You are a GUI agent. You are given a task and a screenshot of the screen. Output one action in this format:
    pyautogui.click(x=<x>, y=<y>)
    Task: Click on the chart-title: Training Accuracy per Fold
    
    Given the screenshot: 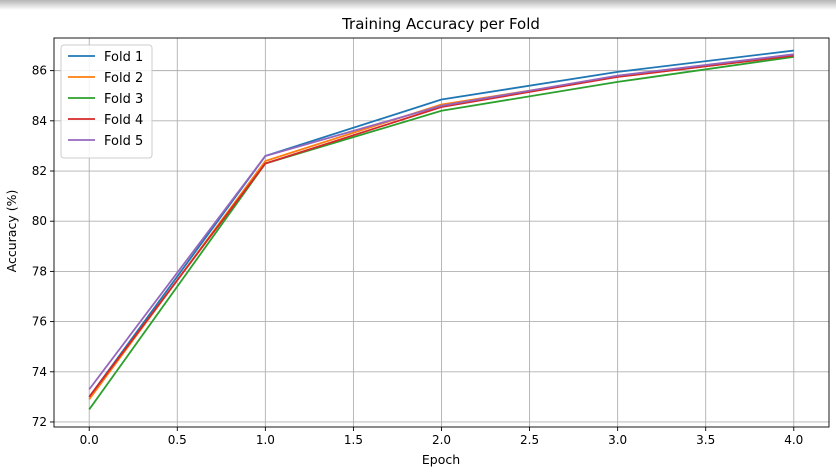 What is the action you would take?
    pyautogui.click(x=440, y=24)
    